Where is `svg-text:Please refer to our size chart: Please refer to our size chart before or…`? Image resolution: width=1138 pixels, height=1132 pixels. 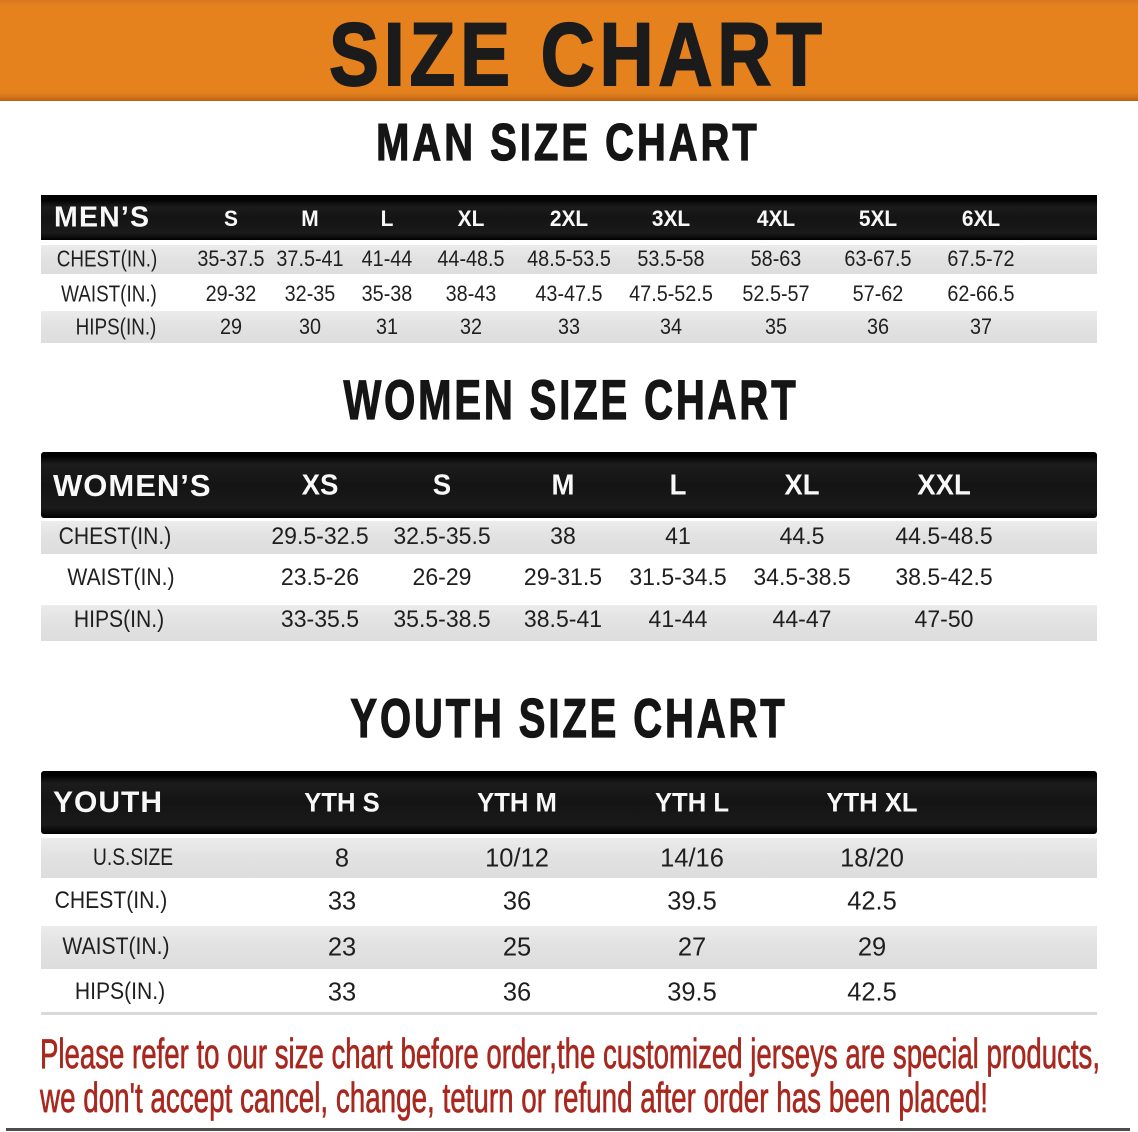
svg-text:Please refer to our size chart: Please refer to our size chart before or… is located at coordinates (570, 1053).